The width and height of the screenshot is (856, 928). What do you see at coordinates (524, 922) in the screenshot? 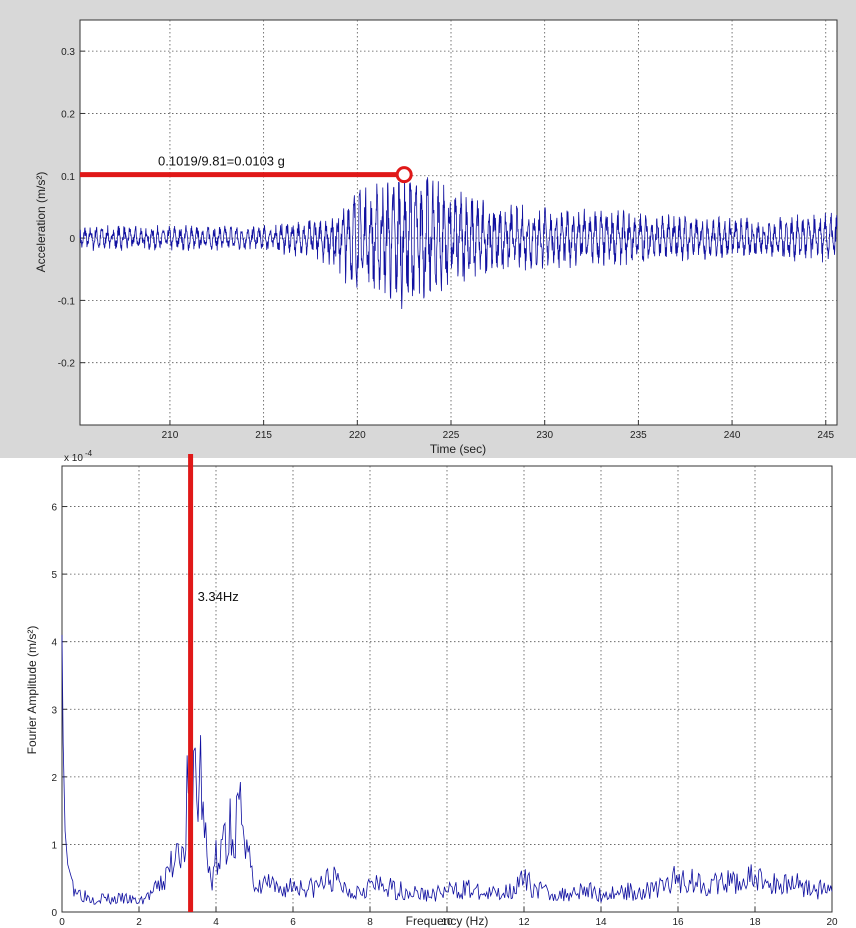
I see `x-tick-label: 12` at bounding box center [524, 922].